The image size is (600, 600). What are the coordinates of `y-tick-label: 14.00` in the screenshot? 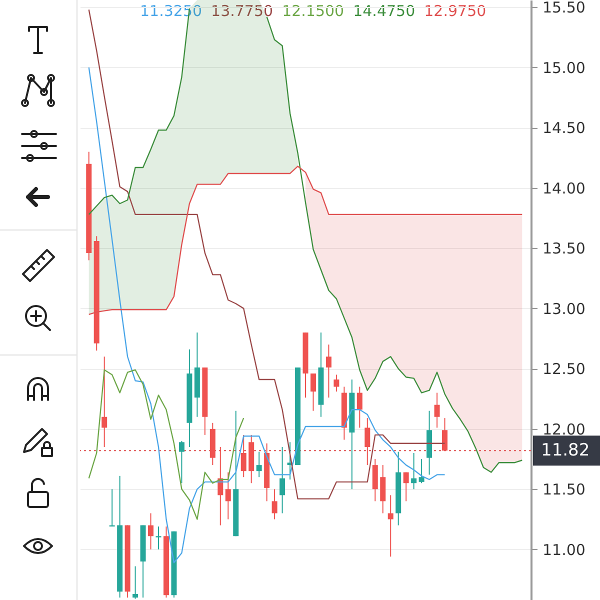 It's located at (564, 188).